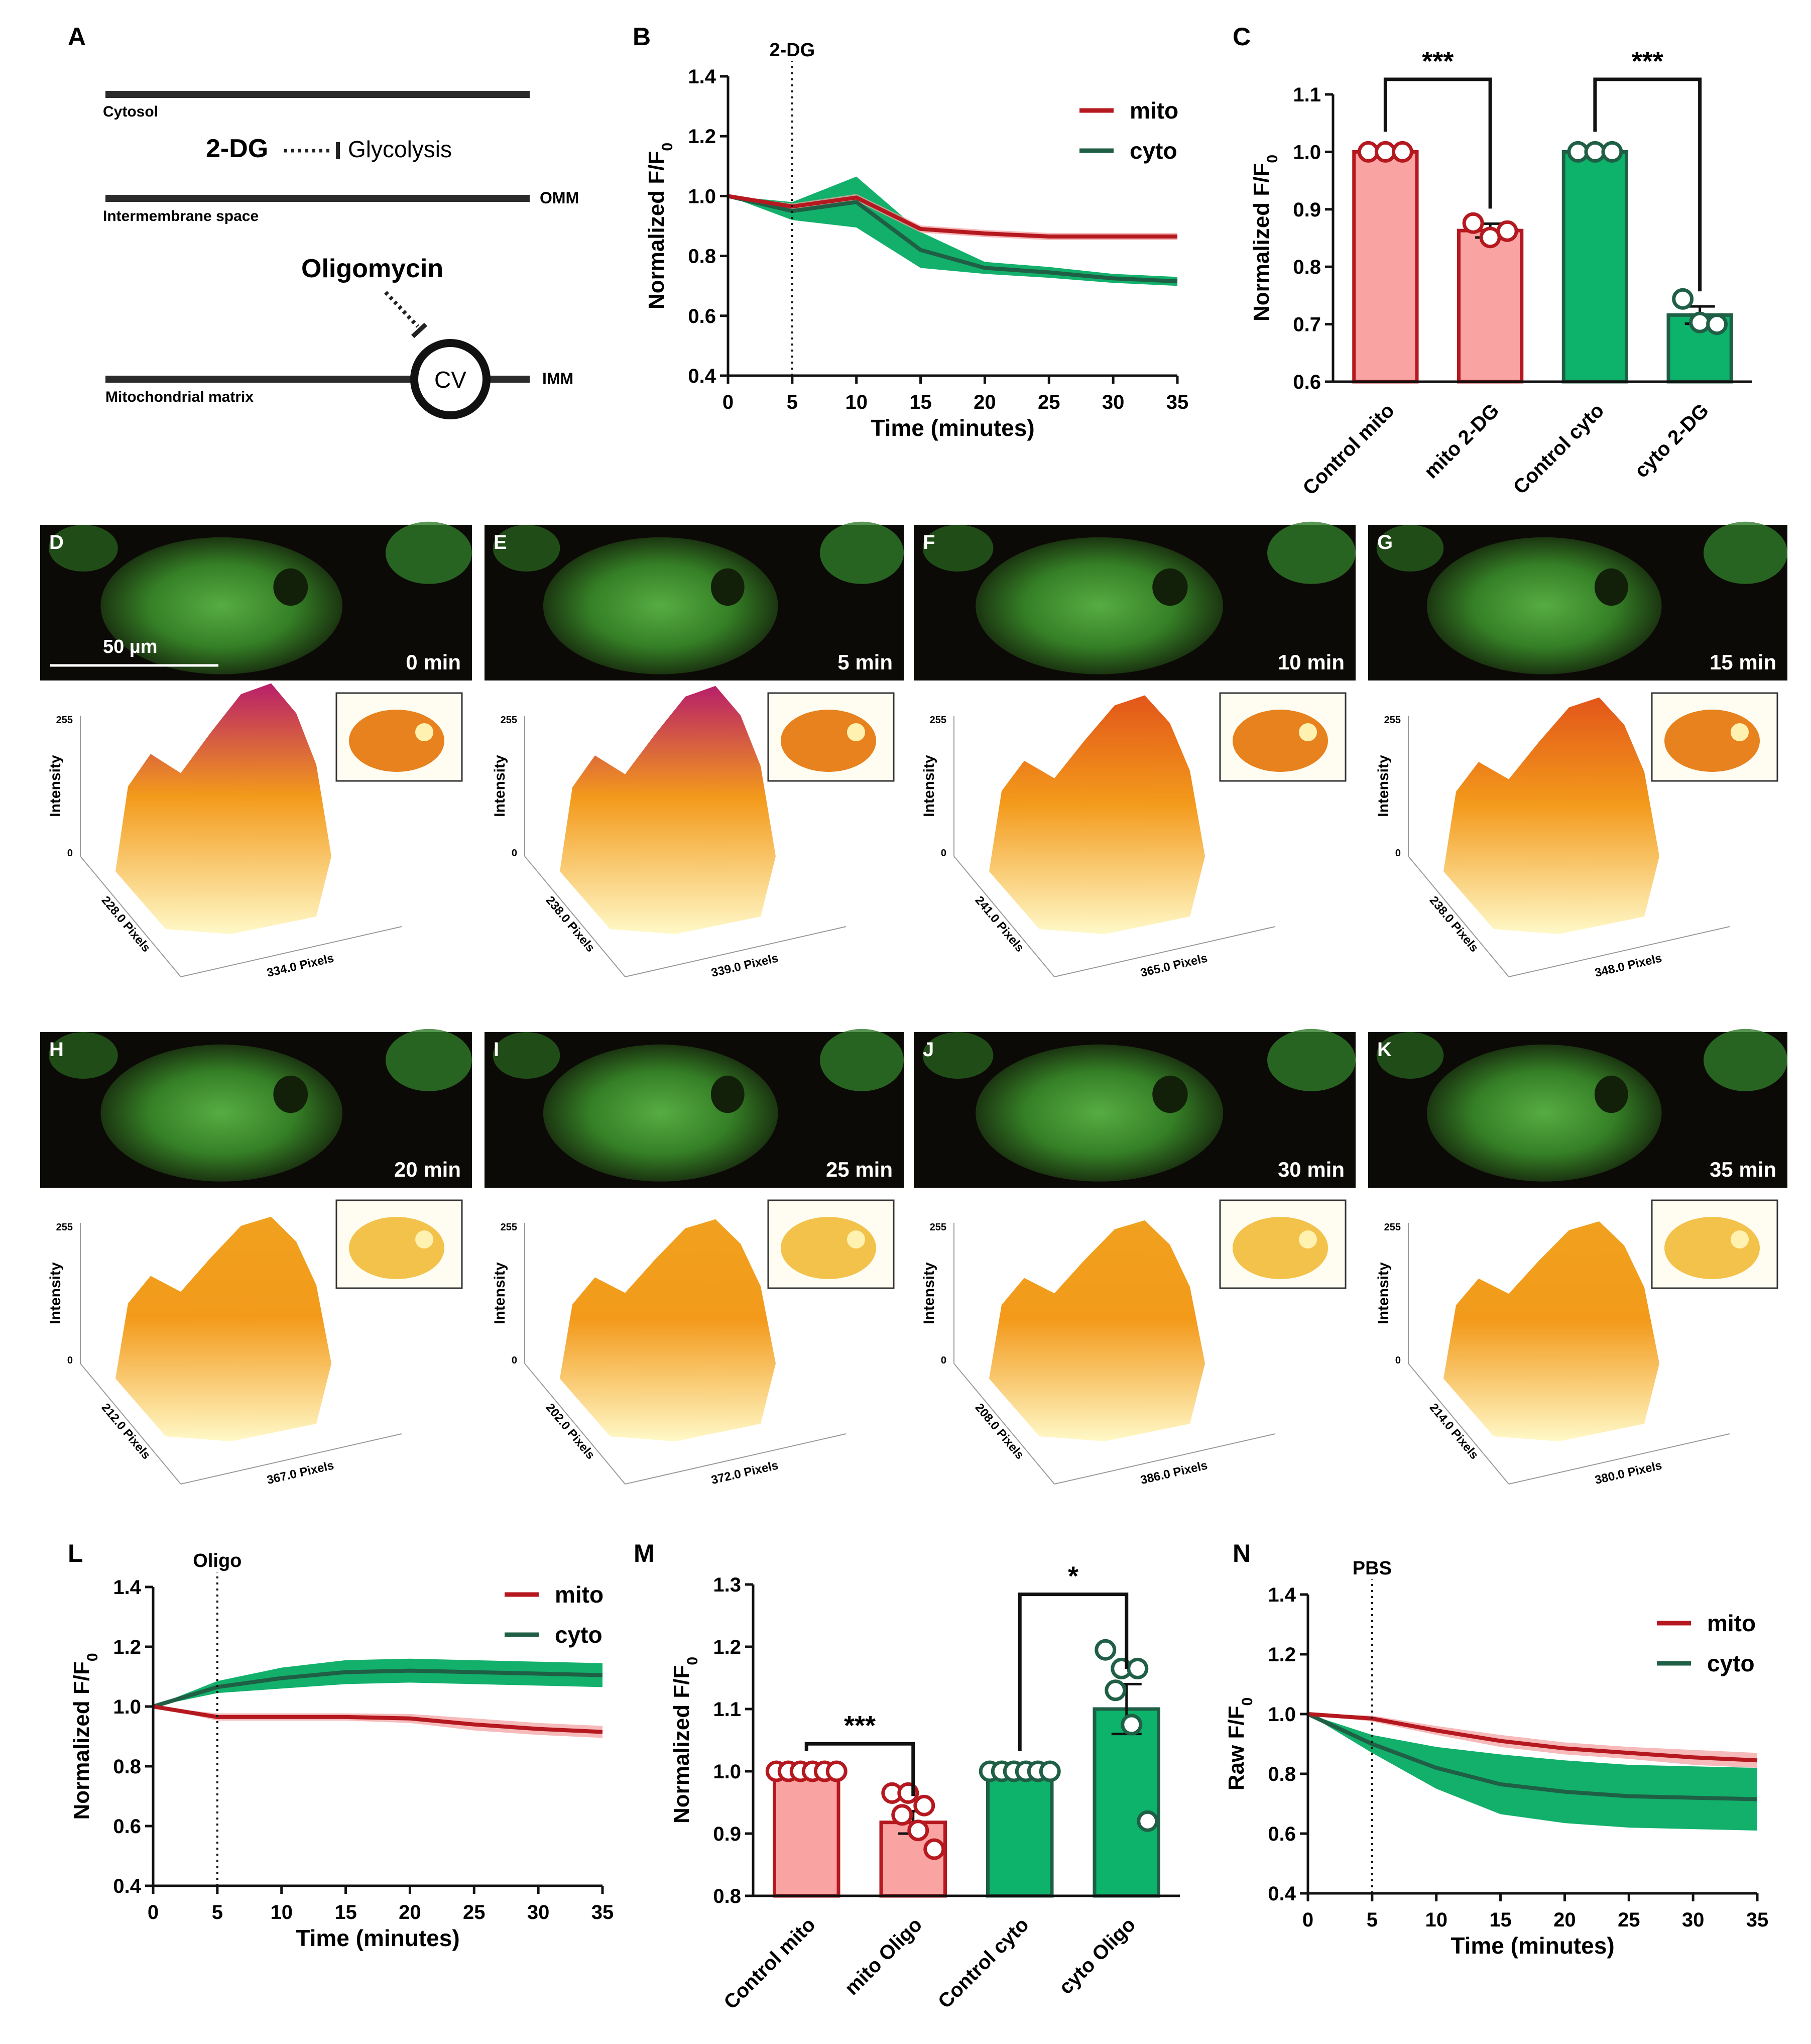 This screenshot has height=2044, width=1811. What do you see at coordinates (865, 662) in the screenshot?
I see `time-label: 5 min` at bounding box center [865, 662].